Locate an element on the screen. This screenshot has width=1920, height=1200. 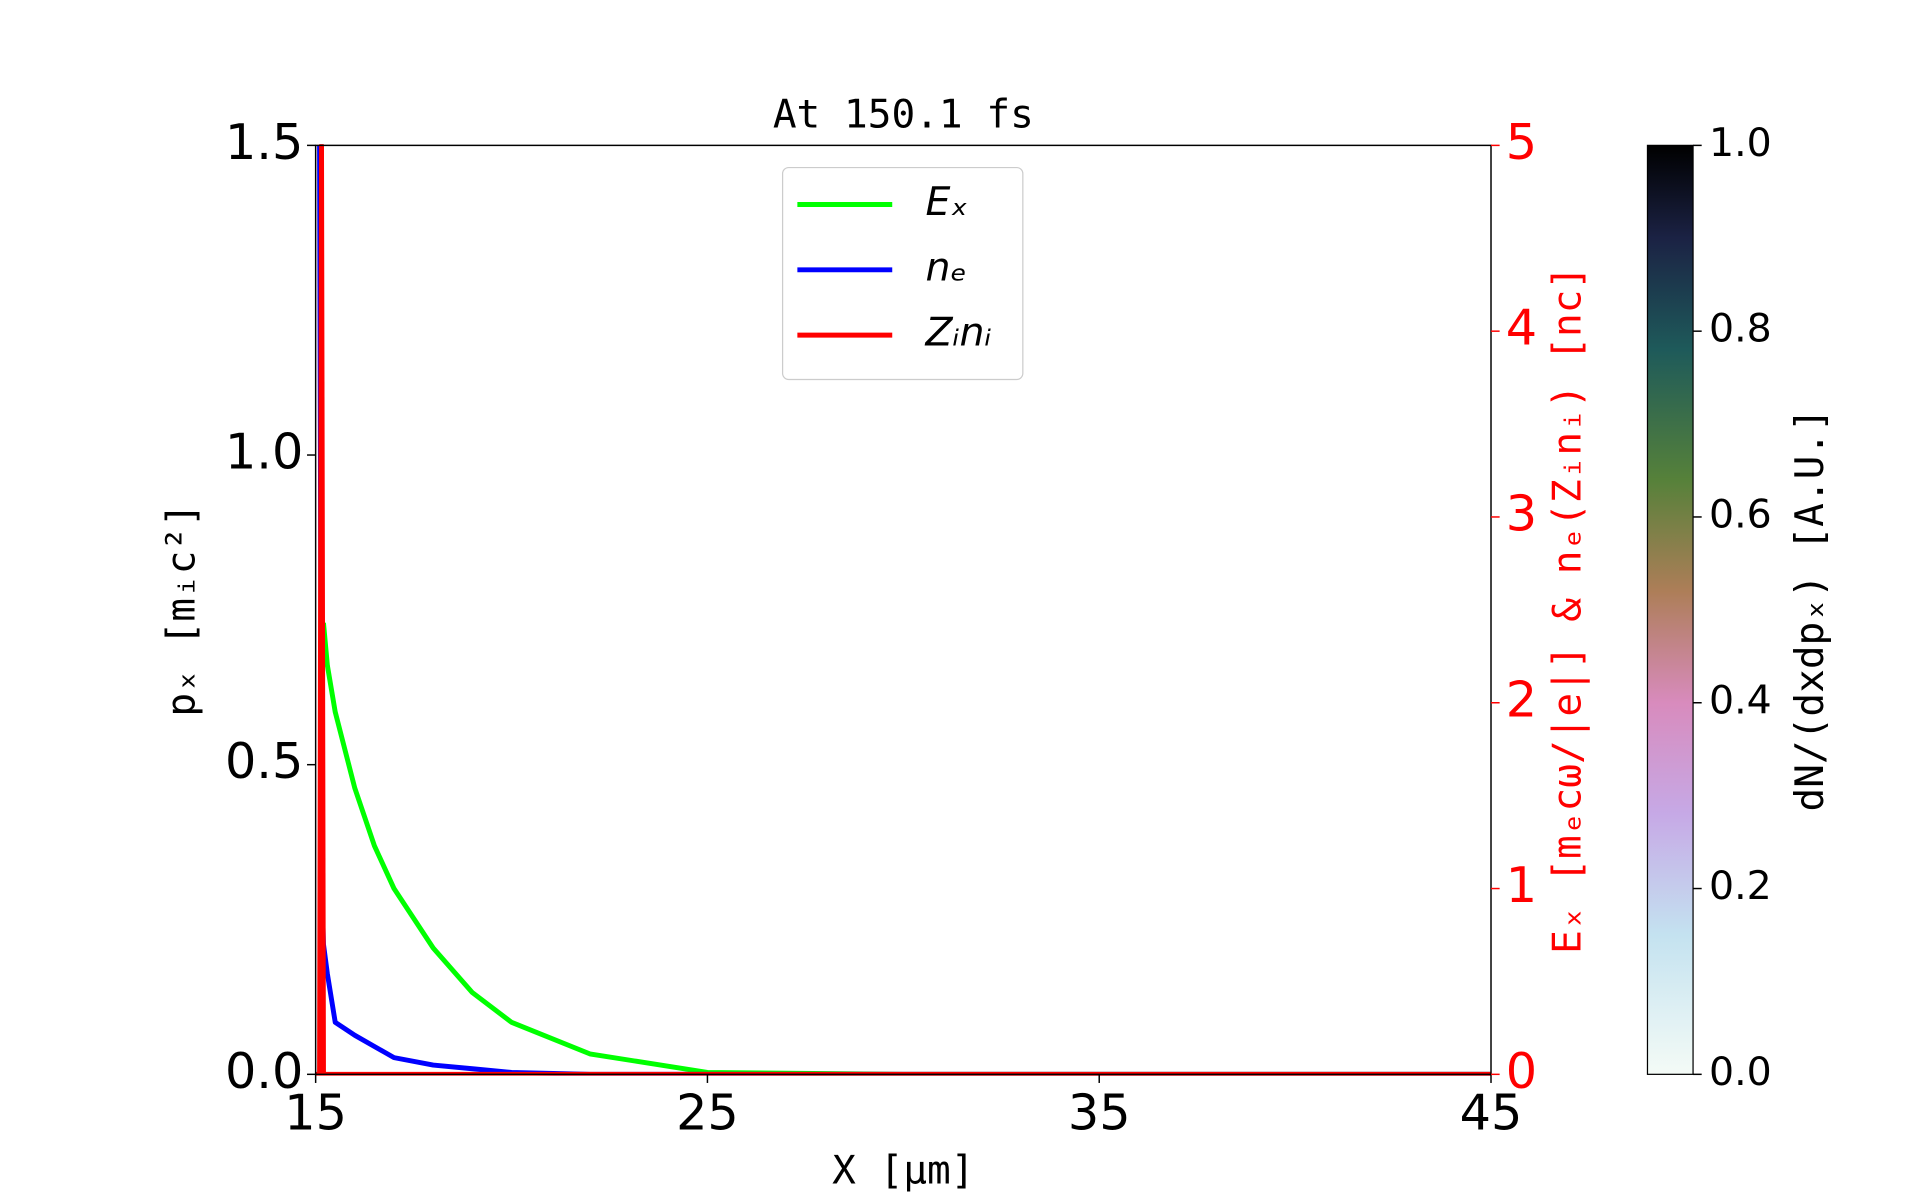
y2-tick-label: 2 is located at coordinates (1521, 699).